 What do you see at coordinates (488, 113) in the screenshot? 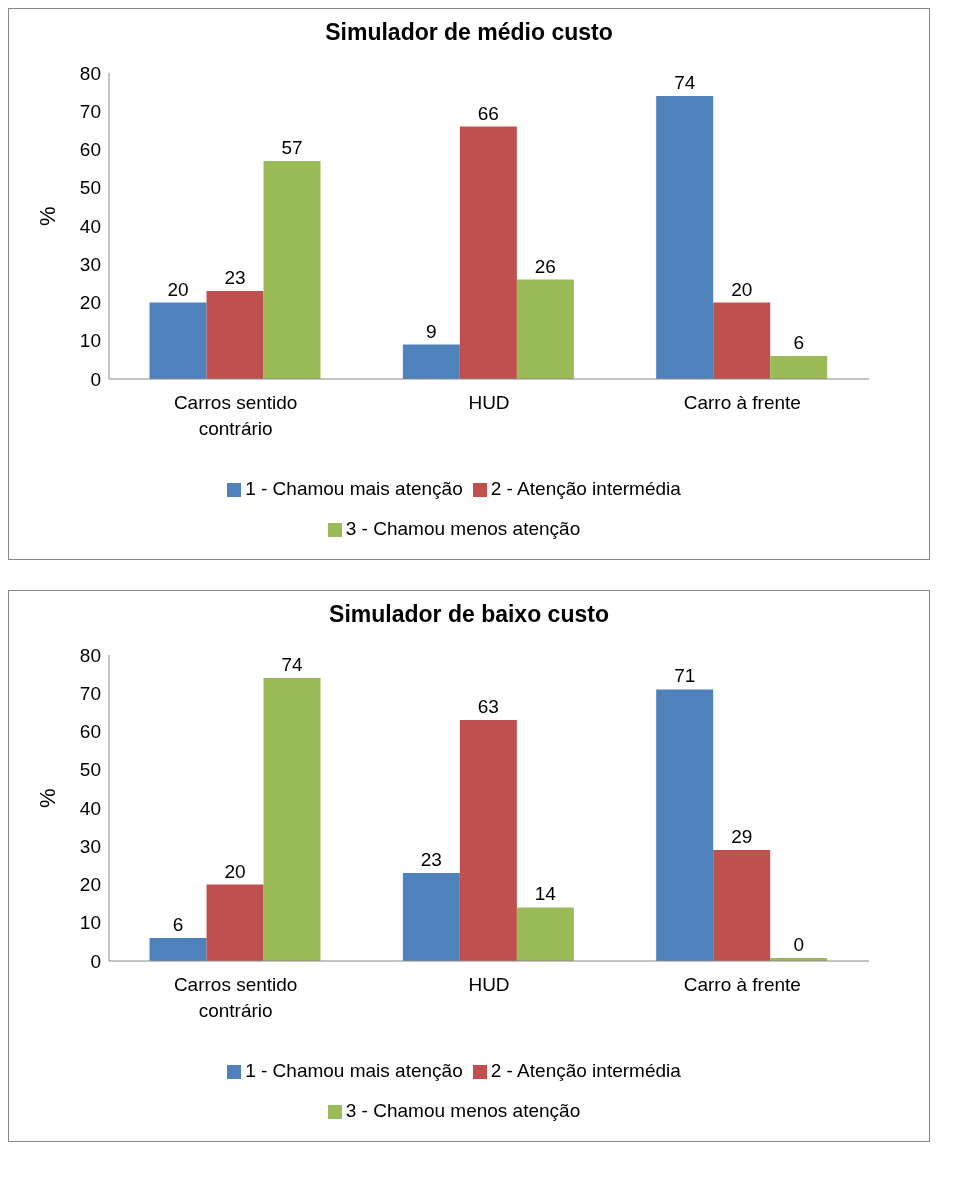
I see `data-label: 66` at bounding box center [488, 113].